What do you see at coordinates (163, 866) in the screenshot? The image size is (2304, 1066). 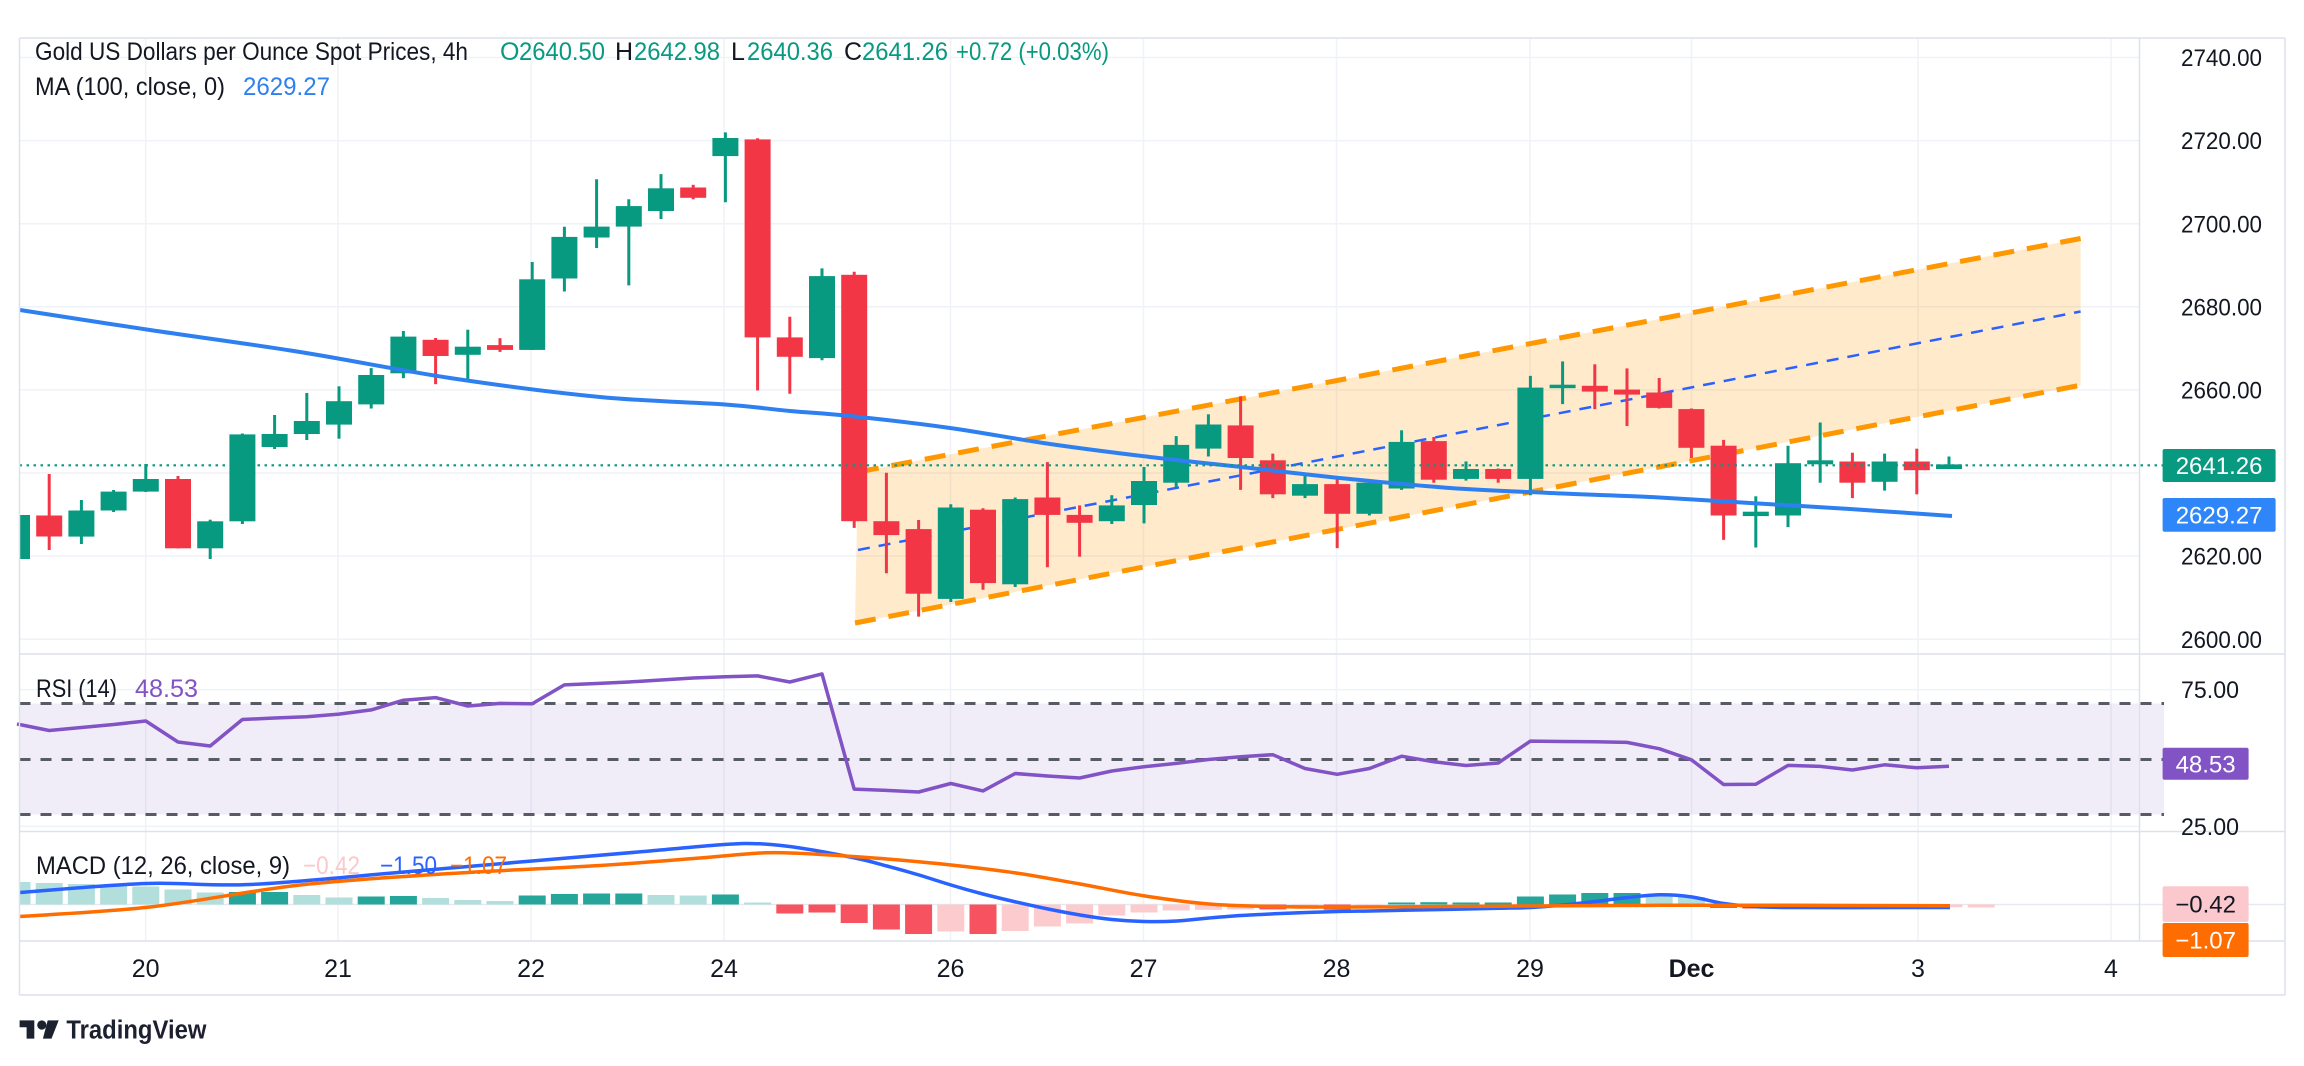 I see `svg-text: MACD (12, 26, close, 9)` at bounding box center [163, 866].